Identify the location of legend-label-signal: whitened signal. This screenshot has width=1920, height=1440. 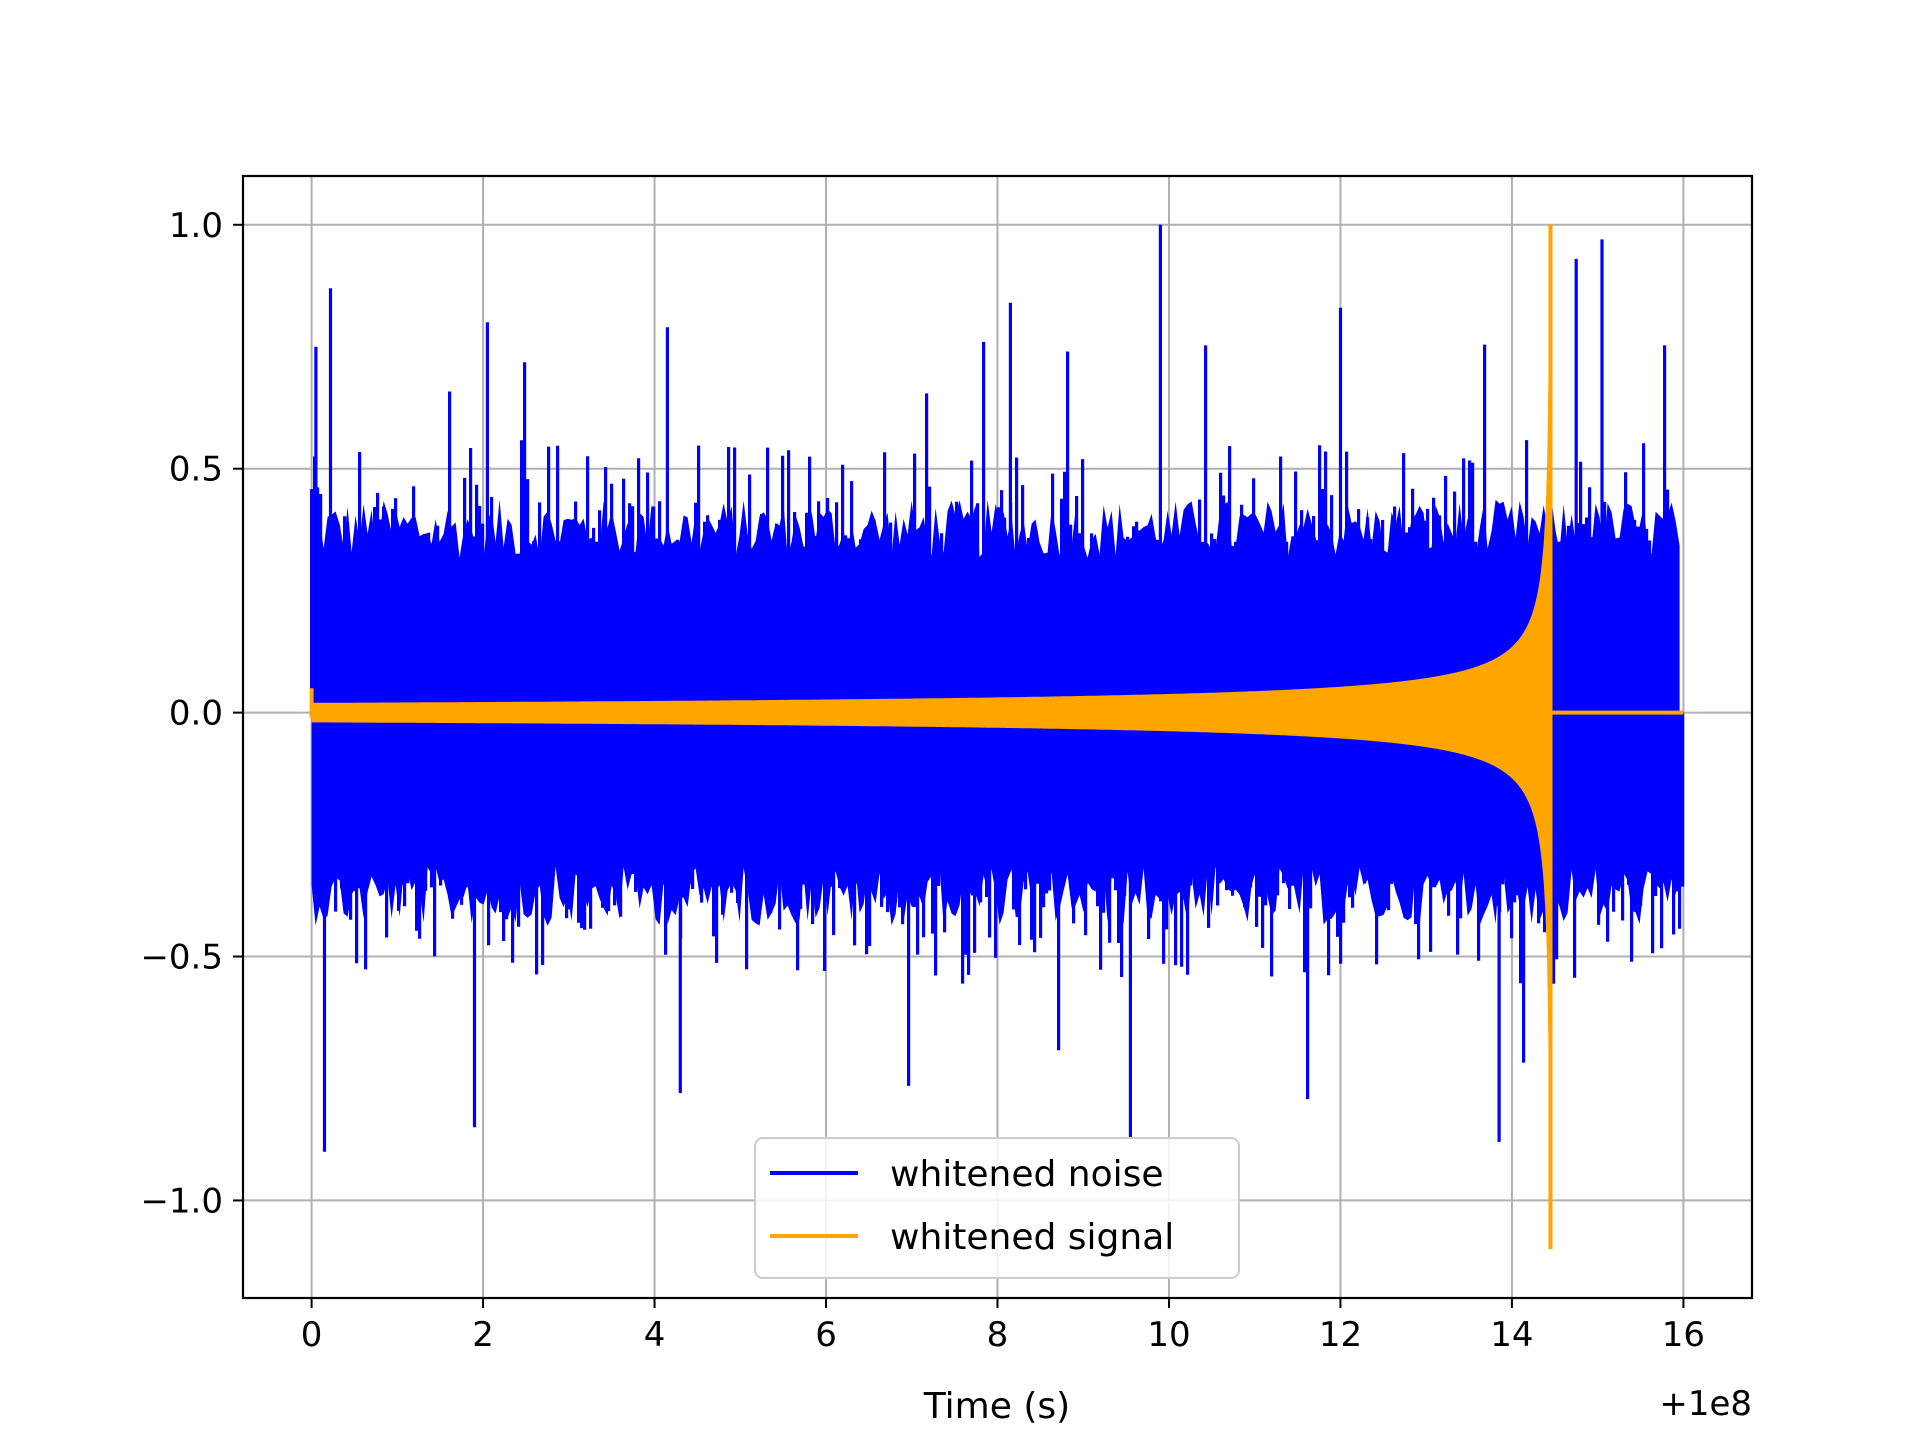
(1032, 1237).